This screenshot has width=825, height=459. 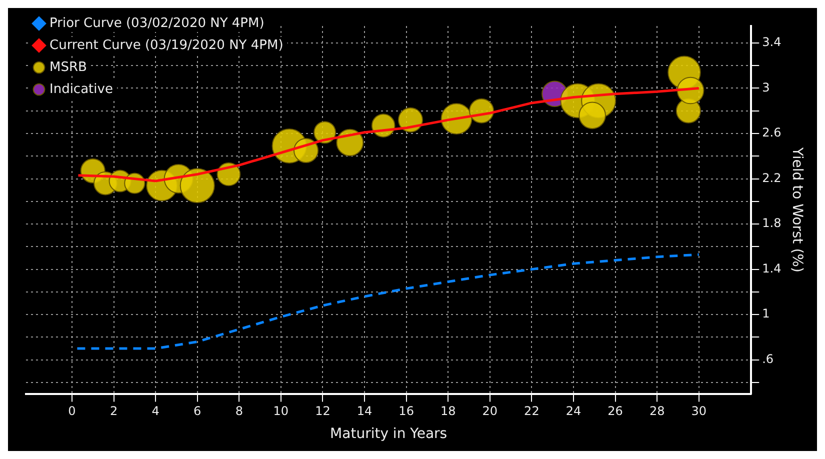 I want to click on y-tick-label: 2.6, so click(x=772, y=133).